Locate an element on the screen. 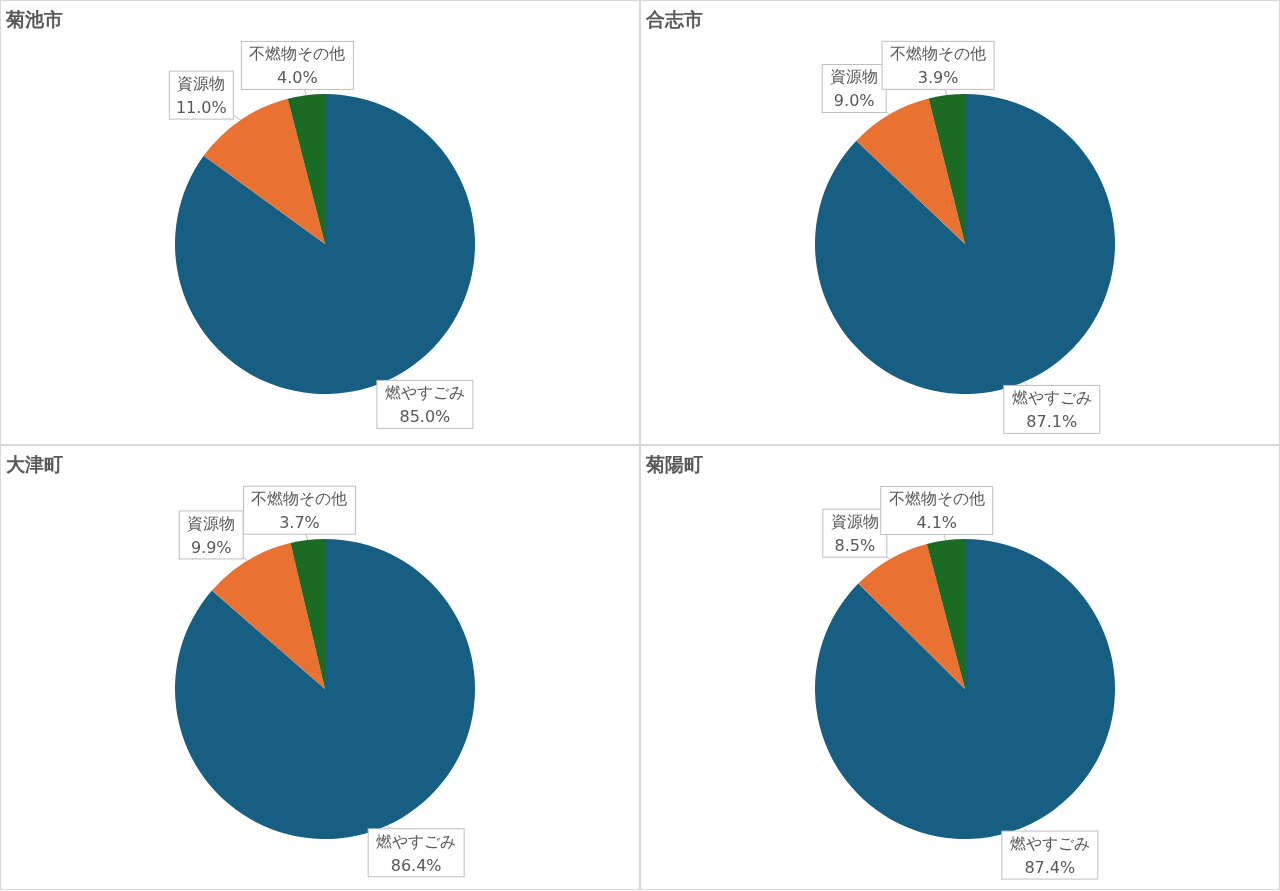 This screenshot has height=891, width=1280. data-label: 87.1% is located at coordinates (1052, 422).